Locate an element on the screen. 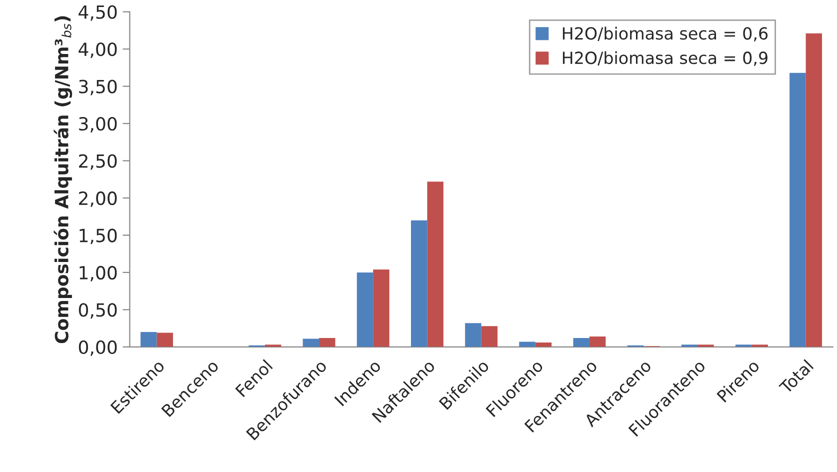  y-tick-label: 1,50 is located at coordinates (98, 236).